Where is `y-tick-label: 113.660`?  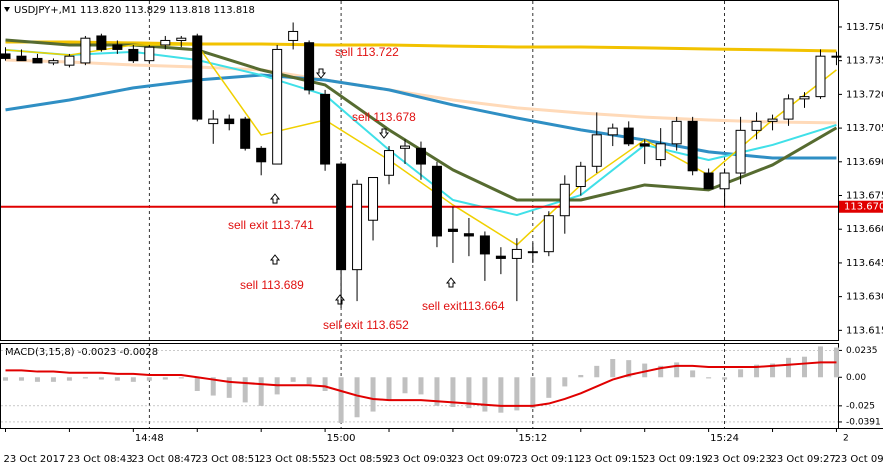 y-tick-label: 113.660 is located at coordinates (864, 229).